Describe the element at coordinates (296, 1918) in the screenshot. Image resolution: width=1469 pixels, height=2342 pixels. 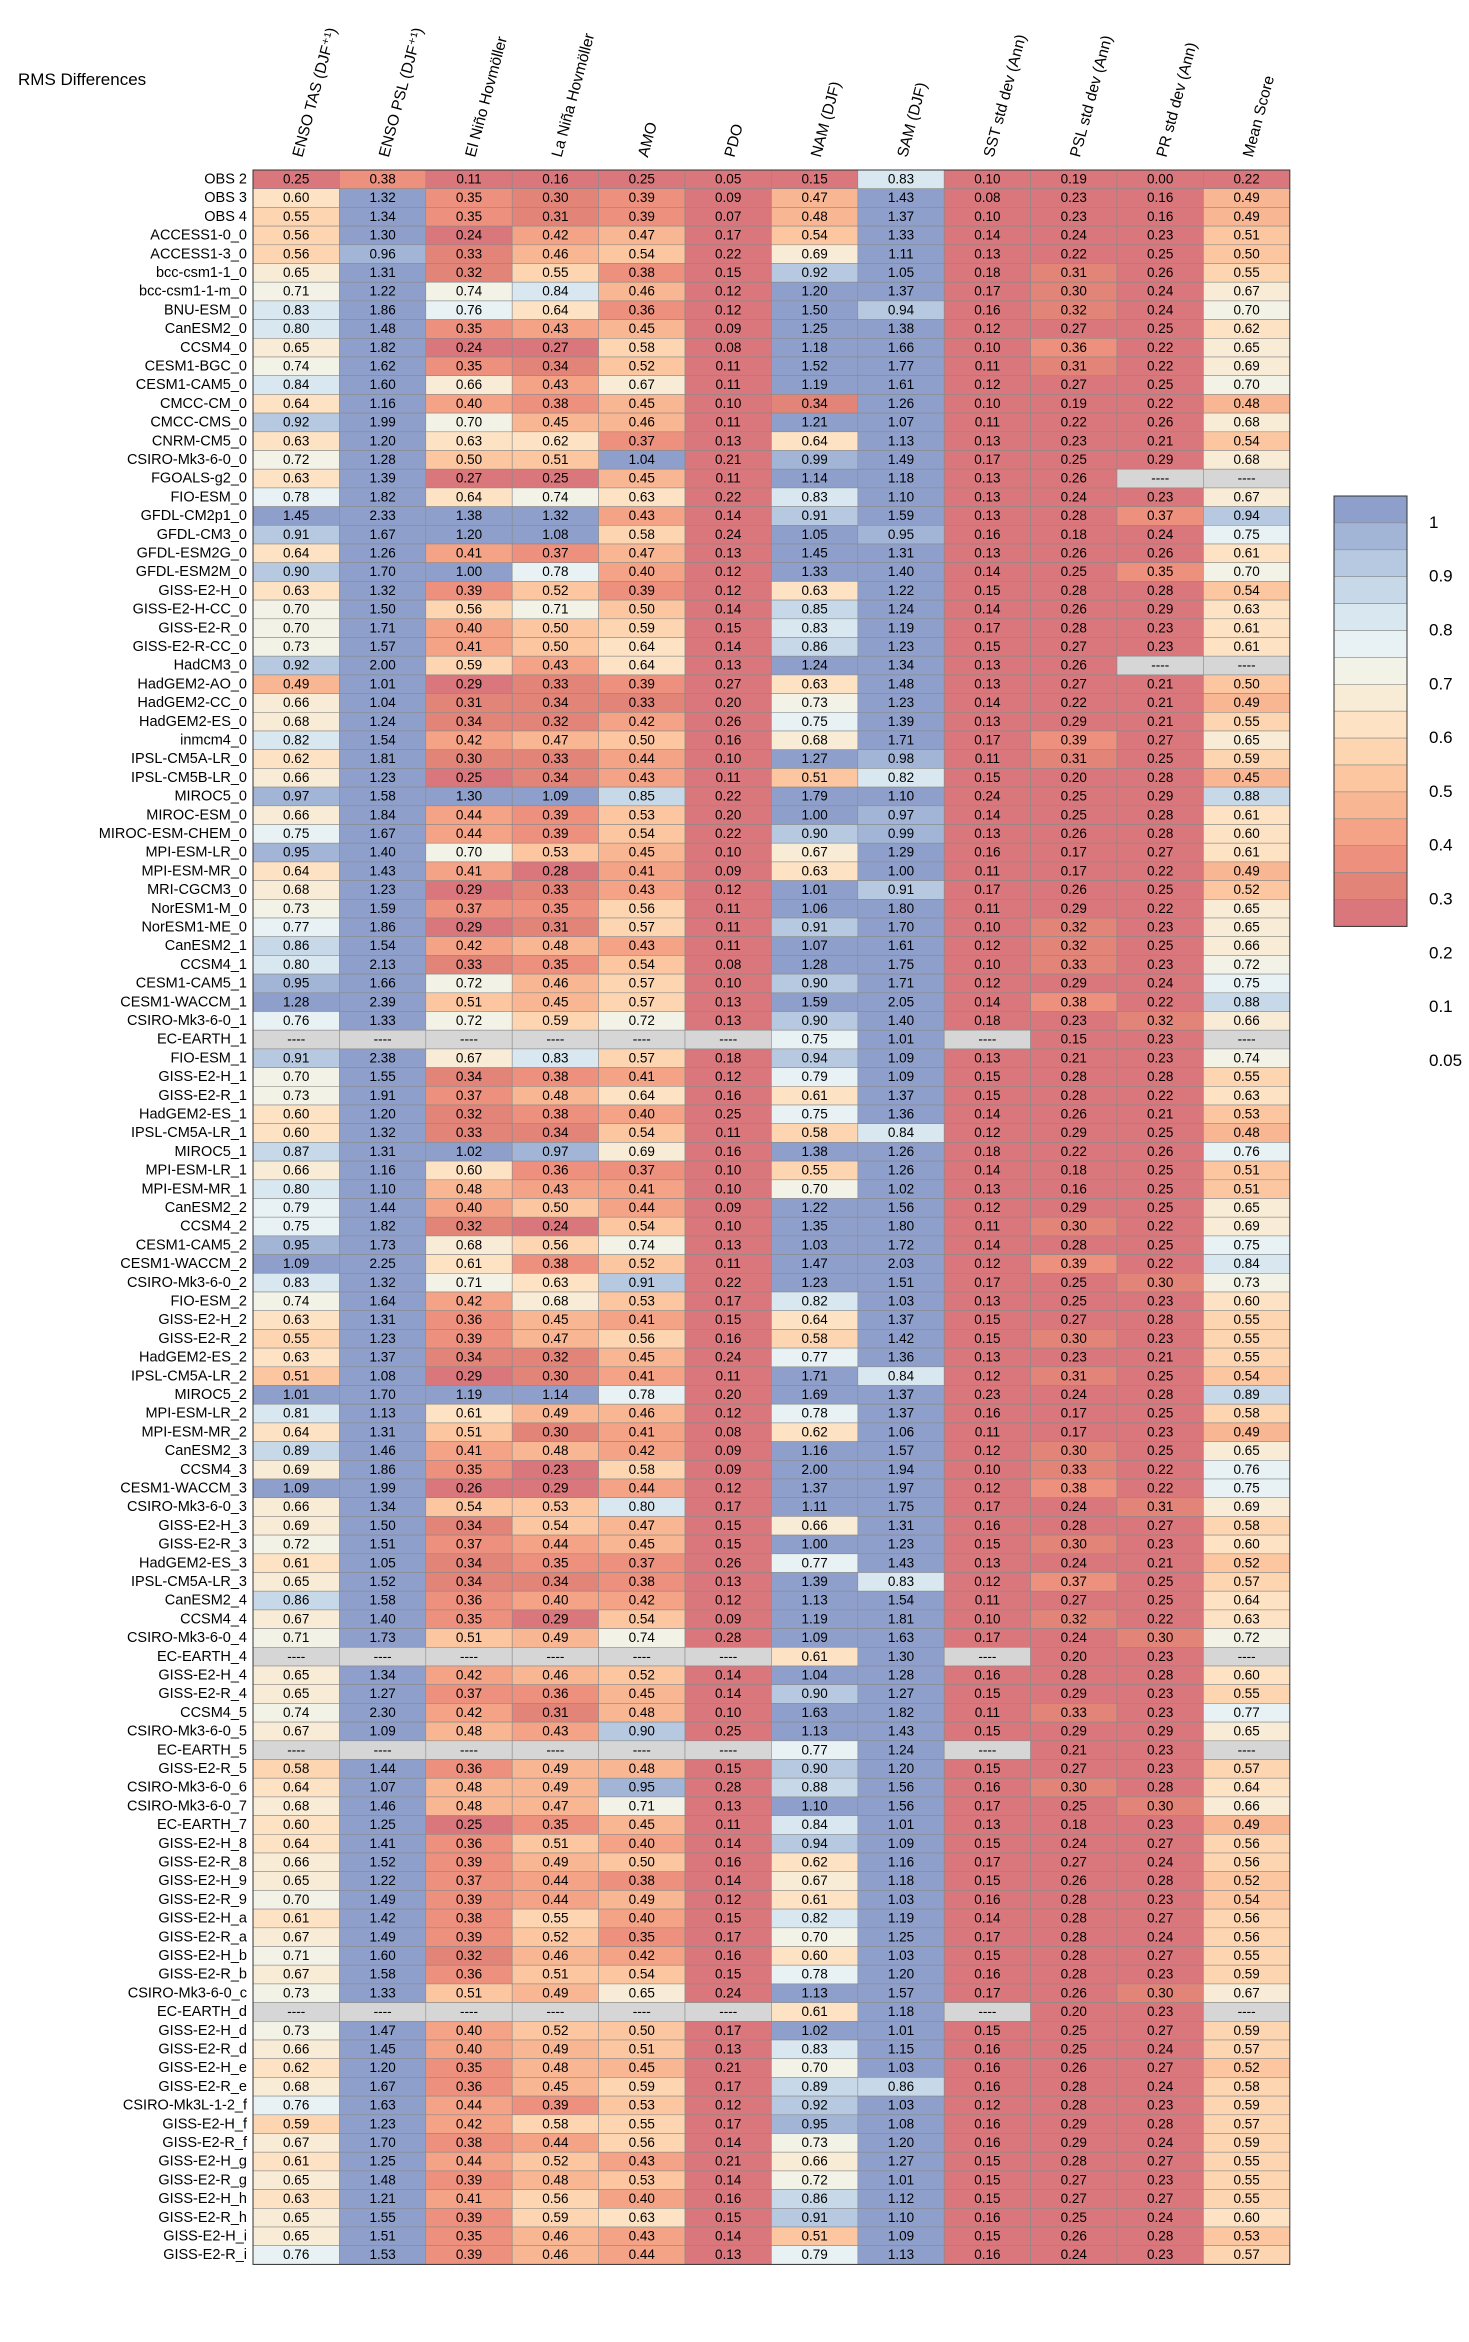
I see `cell-value: 0.61` at that location.